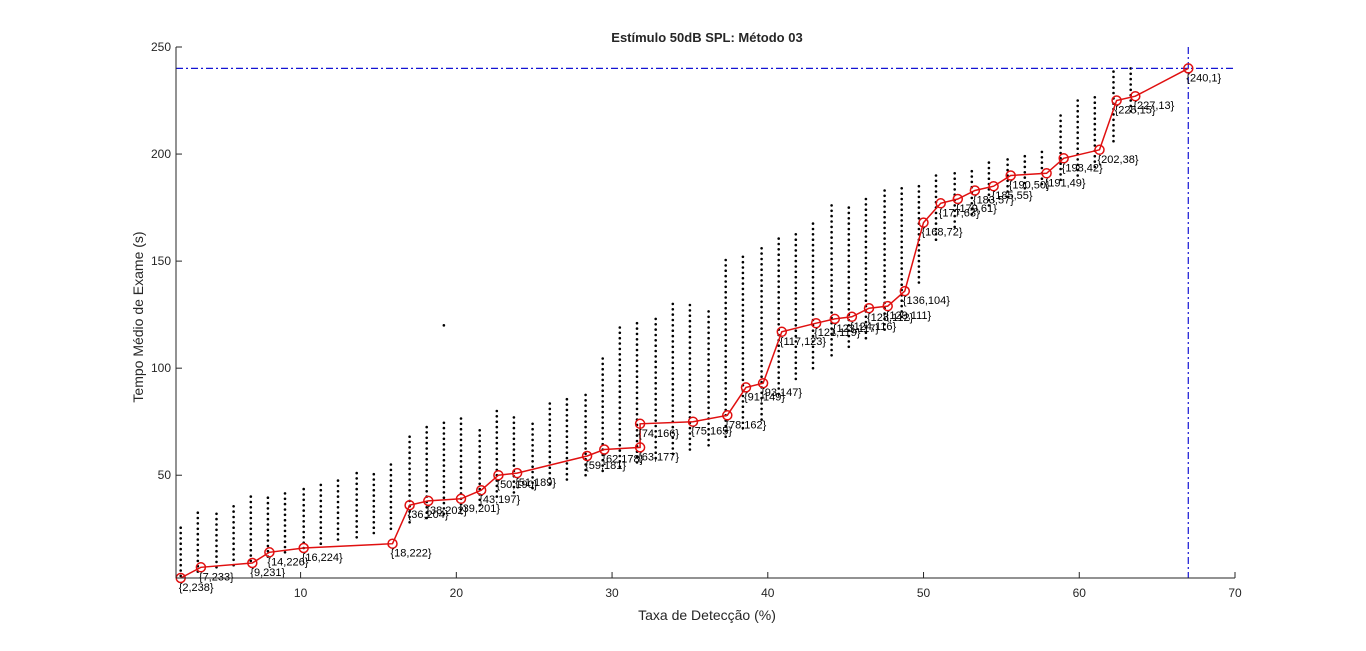  I want to click on x-tick-label: 40, so click(768, 593).